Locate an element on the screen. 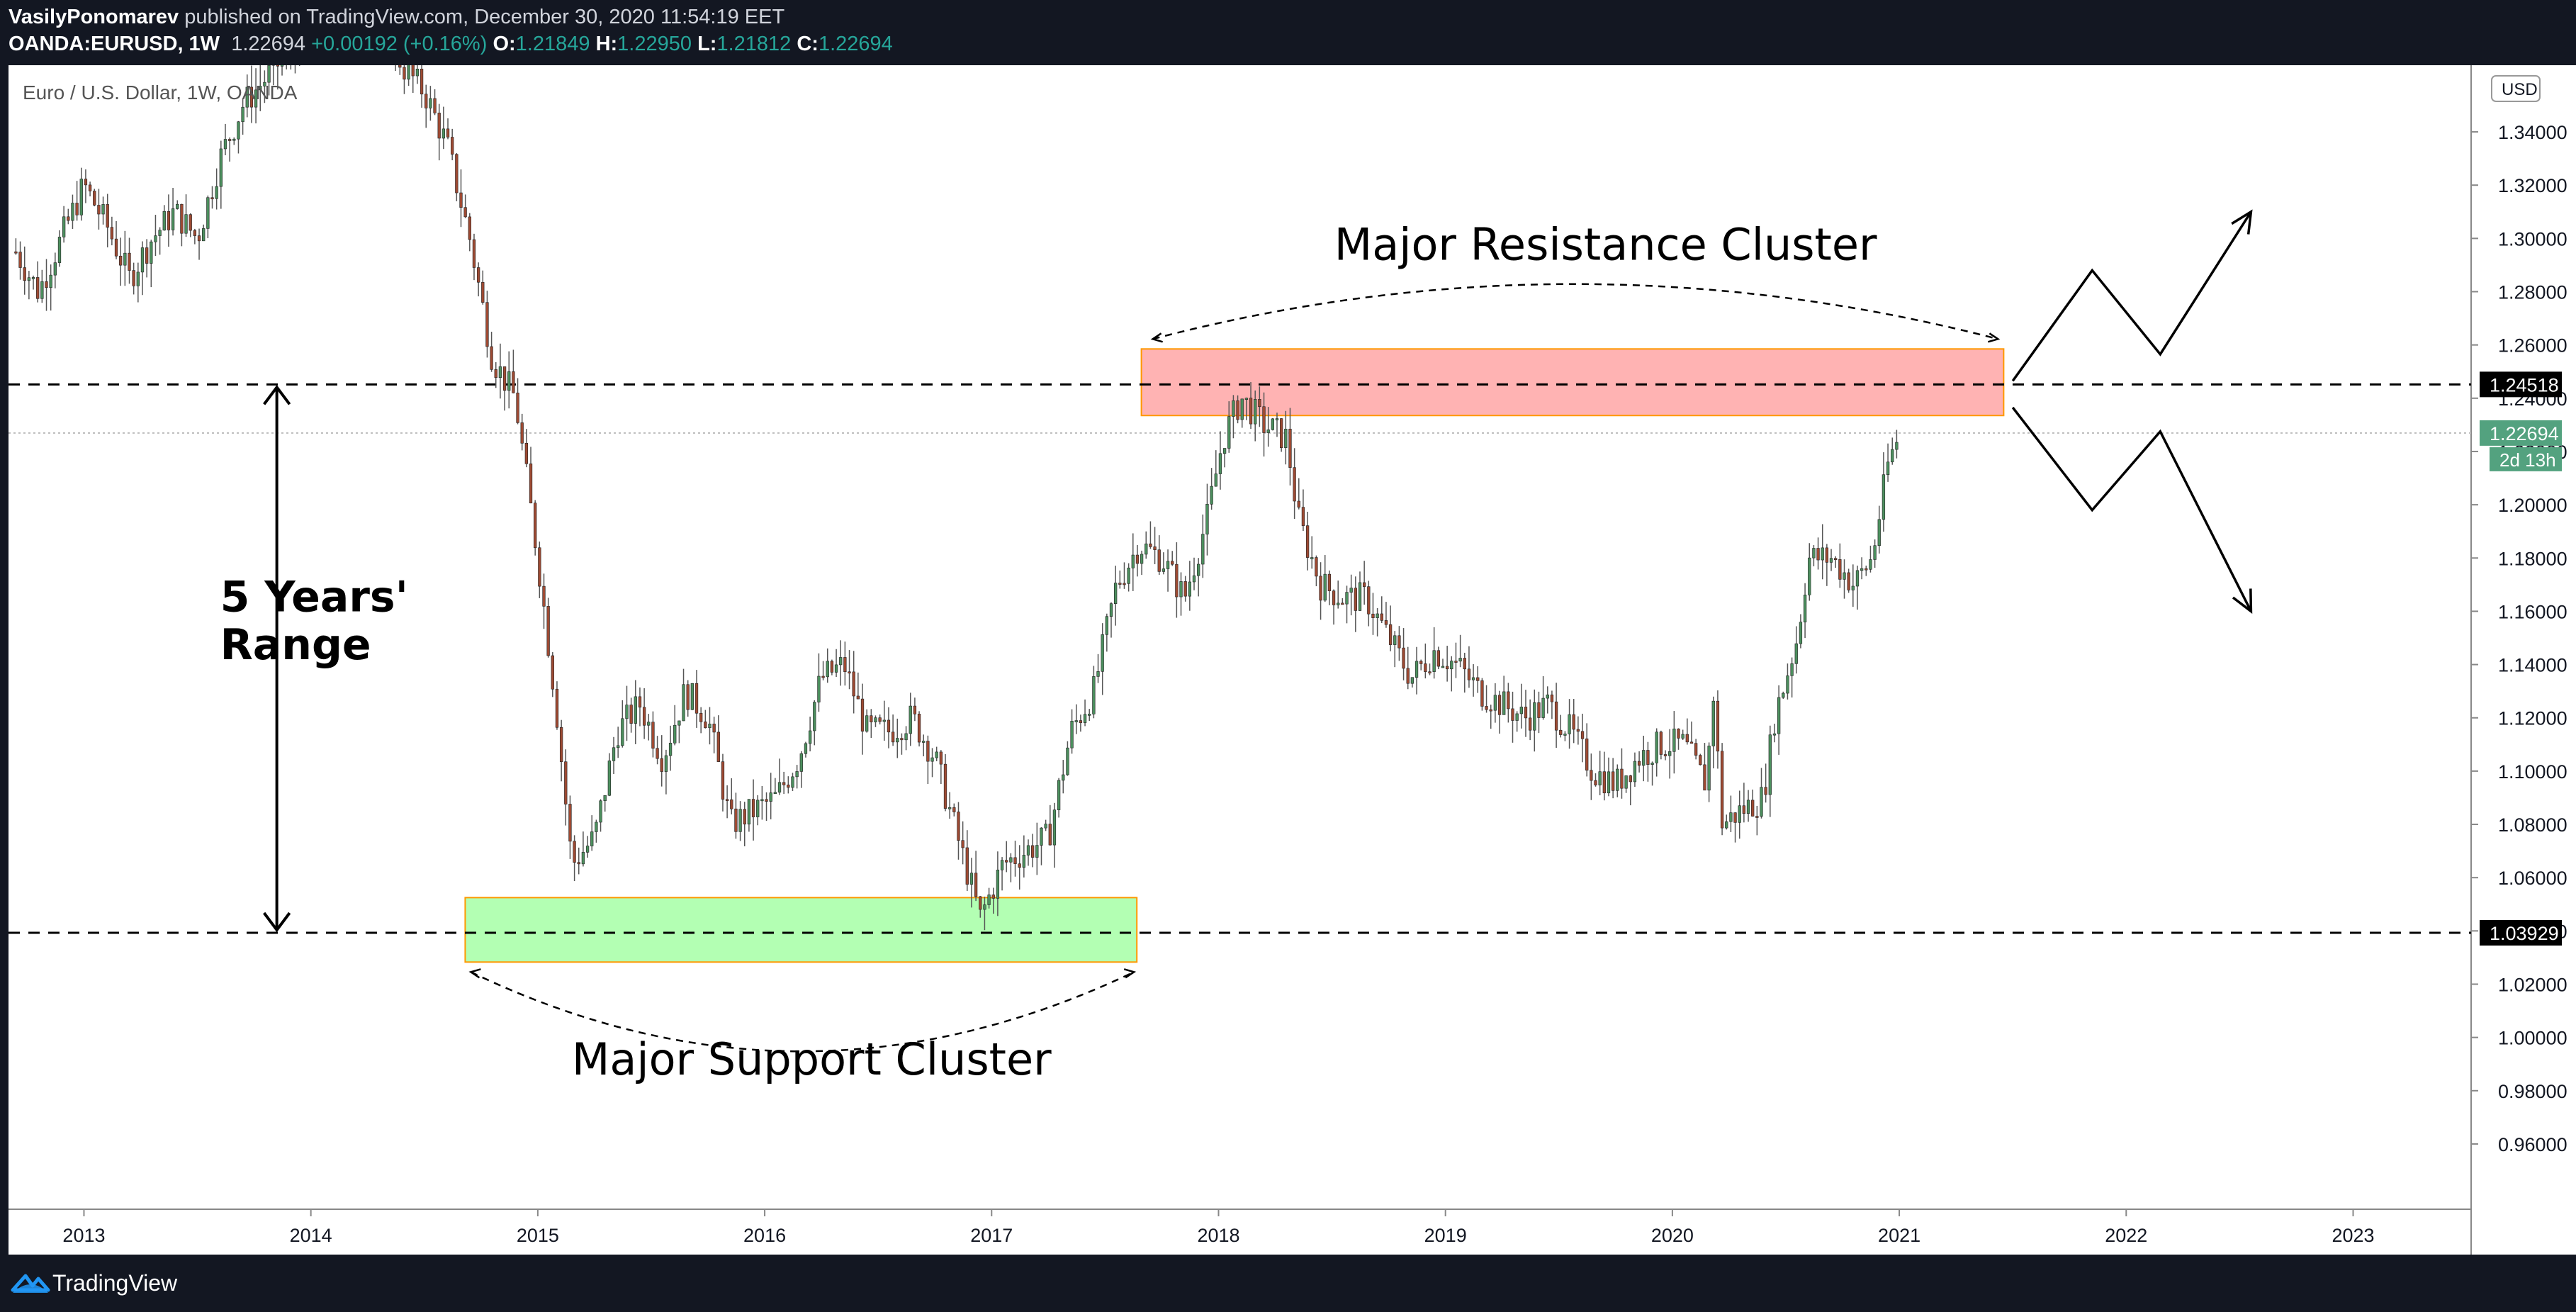 The width and height of the screenshot is (2576, 1312). symbol-label: OANDA:EURUSD, 1W is located at coordinates (114, 44).